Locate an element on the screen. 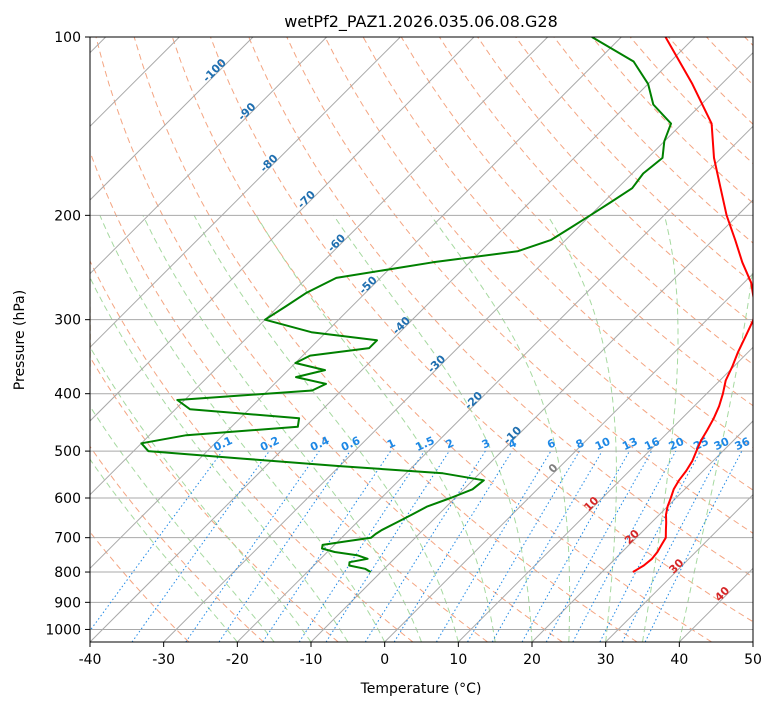  x-tick-label: 0 is located at coordinates (384, 660).